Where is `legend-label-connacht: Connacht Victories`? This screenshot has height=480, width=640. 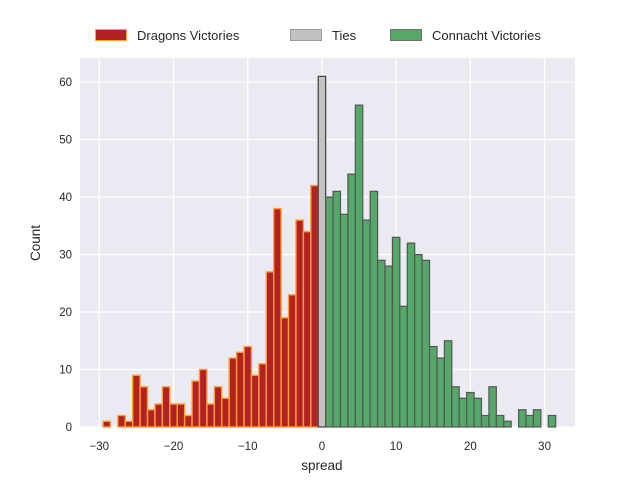 legend-label-connacht: Connacht Victories is located at coordinates (486, 35).